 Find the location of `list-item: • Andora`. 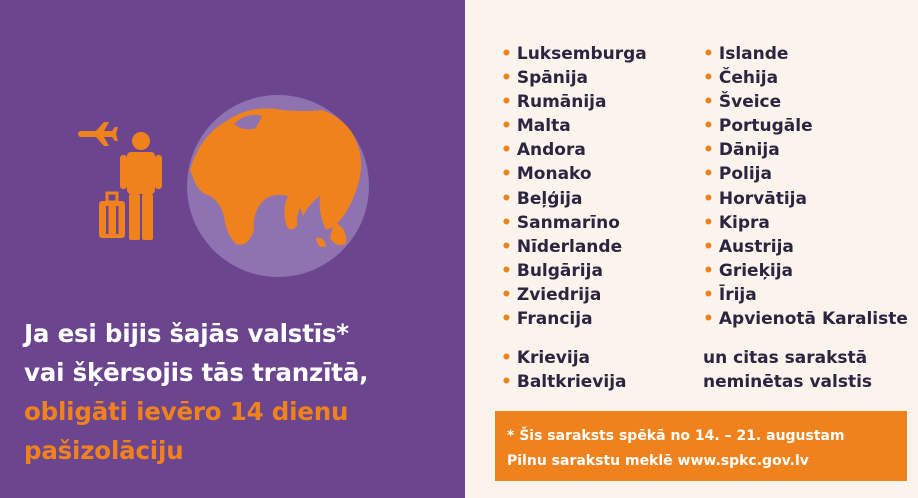

list-item: • Andora is located at coordinates (543, 150).